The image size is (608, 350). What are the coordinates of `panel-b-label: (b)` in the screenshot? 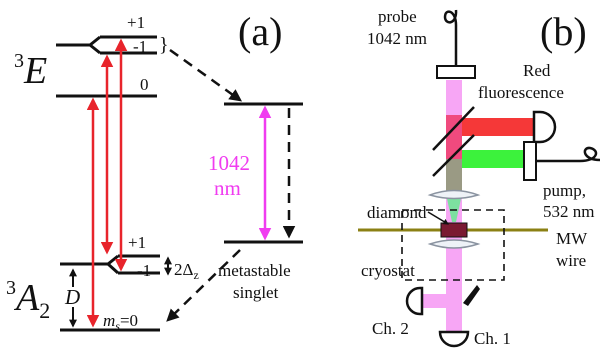 It's located at (563, 31).